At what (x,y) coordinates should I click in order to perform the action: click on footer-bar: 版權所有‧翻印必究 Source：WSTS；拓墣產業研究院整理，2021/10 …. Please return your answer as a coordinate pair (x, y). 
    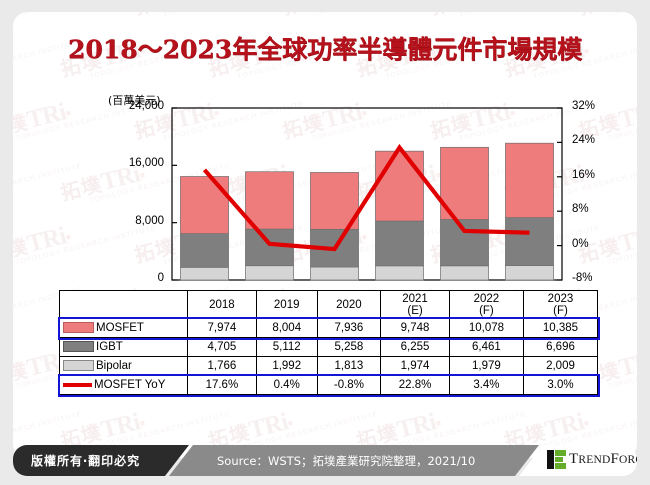
    Looking at the image, I should click on (325, 461).